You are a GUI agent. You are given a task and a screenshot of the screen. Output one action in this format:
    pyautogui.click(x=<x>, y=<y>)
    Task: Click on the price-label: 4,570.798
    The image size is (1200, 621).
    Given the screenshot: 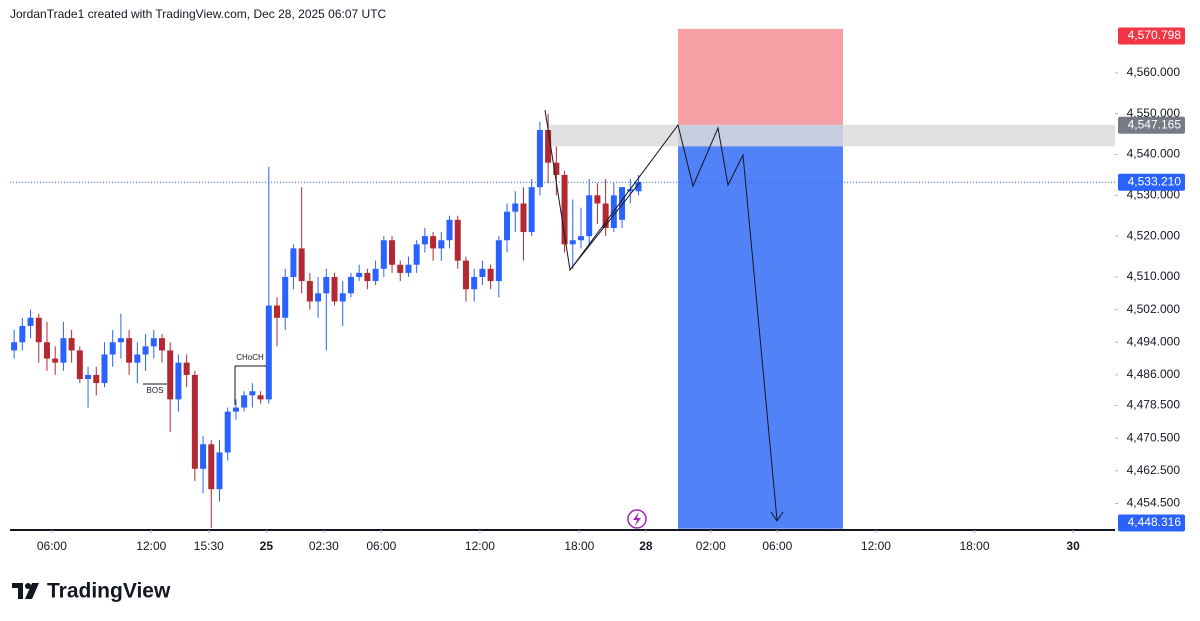 What is the action you would take?
    pyautogui.click(x=1155, y=35)
    